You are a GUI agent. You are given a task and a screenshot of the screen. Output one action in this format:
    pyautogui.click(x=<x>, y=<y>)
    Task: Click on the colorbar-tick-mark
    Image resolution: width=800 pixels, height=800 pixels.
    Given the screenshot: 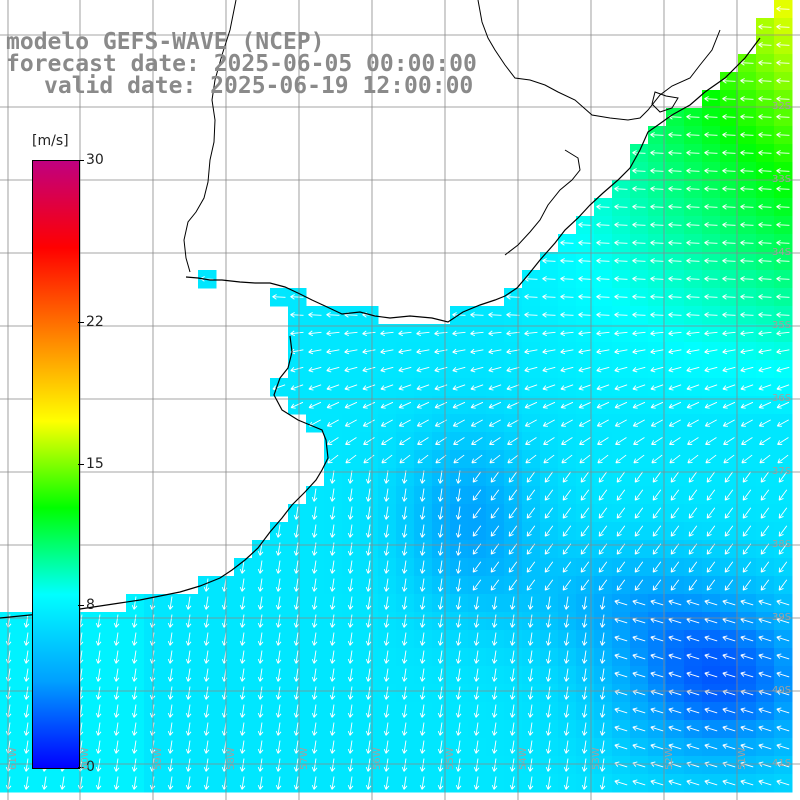 What is the action you would take?
    pyautogui.click(x=81, y=322)
    